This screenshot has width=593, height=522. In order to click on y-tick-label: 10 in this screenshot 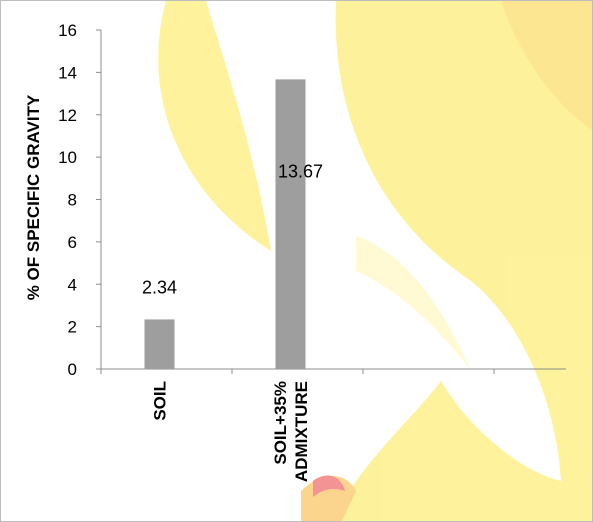, I will do `click(67, 157)`.